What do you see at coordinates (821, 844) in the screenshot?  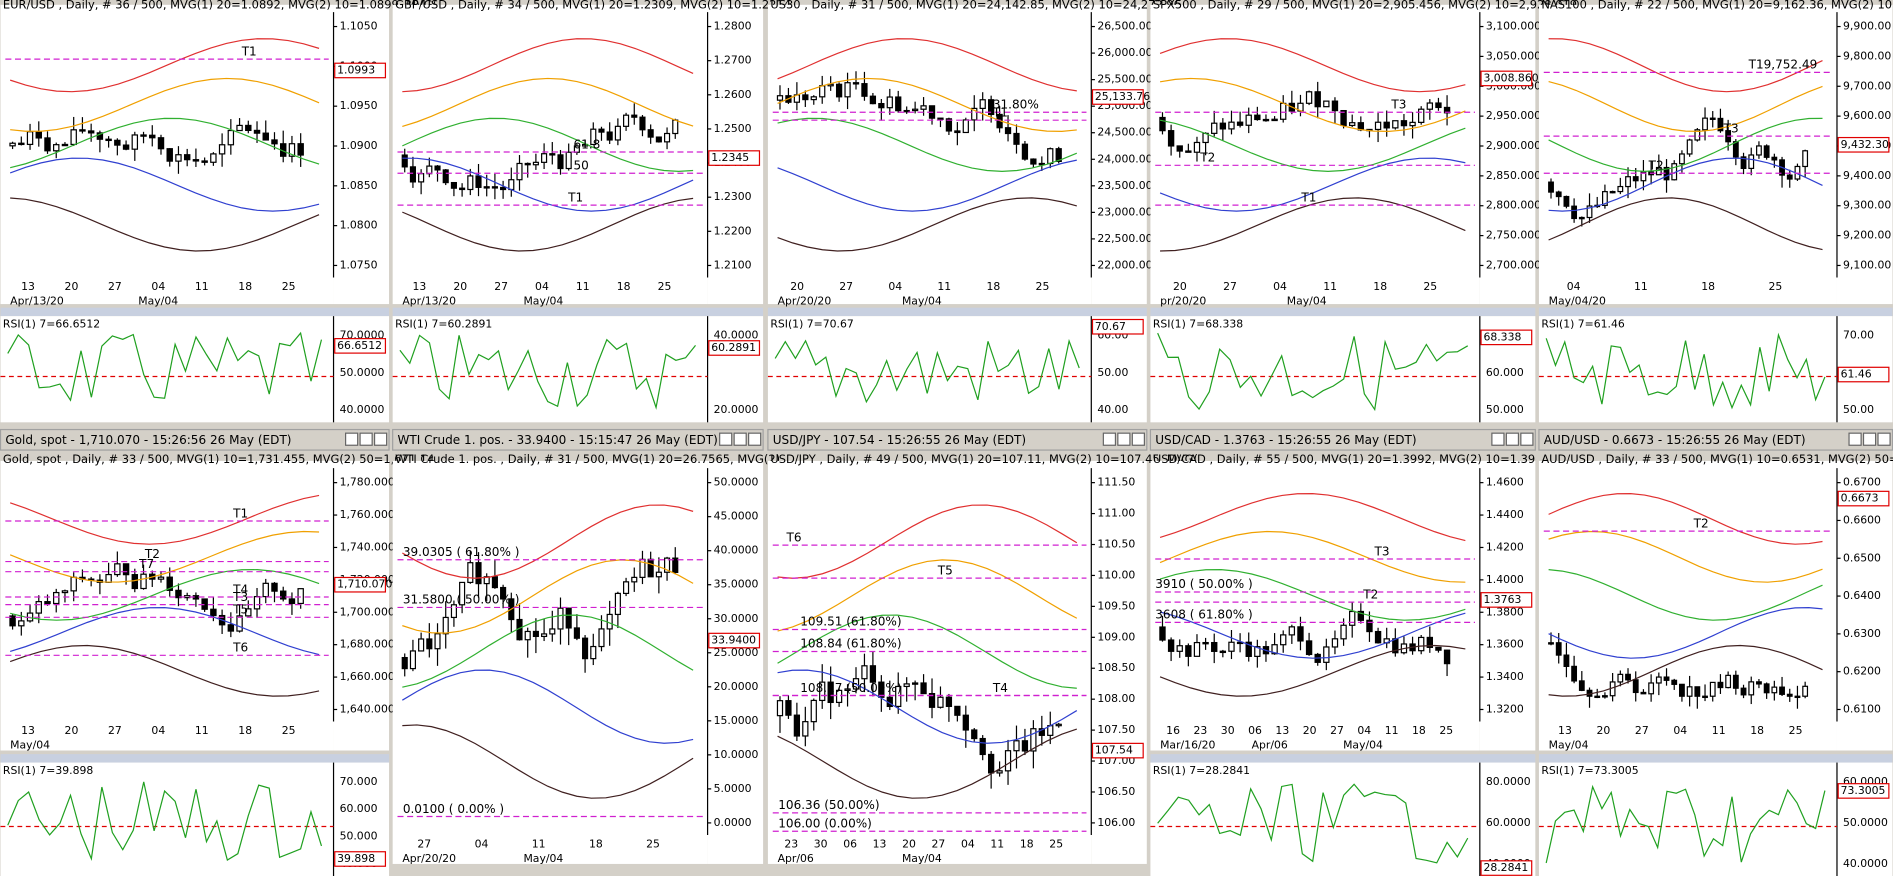 I see `x-tick-label: 30` at bounding box center [821, 844].